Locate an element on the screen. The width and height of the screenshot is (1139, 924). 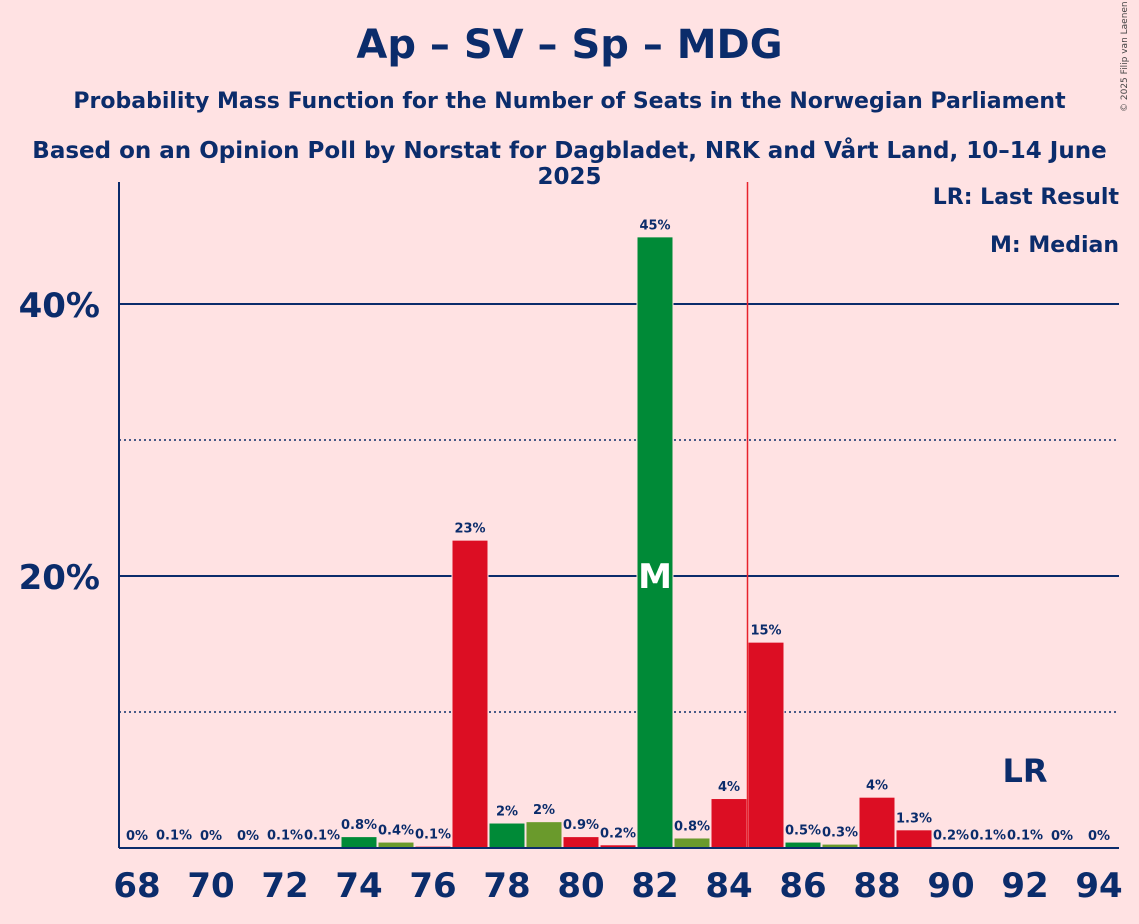
x-tick-label: 86 is located at coordinates (802, 886).